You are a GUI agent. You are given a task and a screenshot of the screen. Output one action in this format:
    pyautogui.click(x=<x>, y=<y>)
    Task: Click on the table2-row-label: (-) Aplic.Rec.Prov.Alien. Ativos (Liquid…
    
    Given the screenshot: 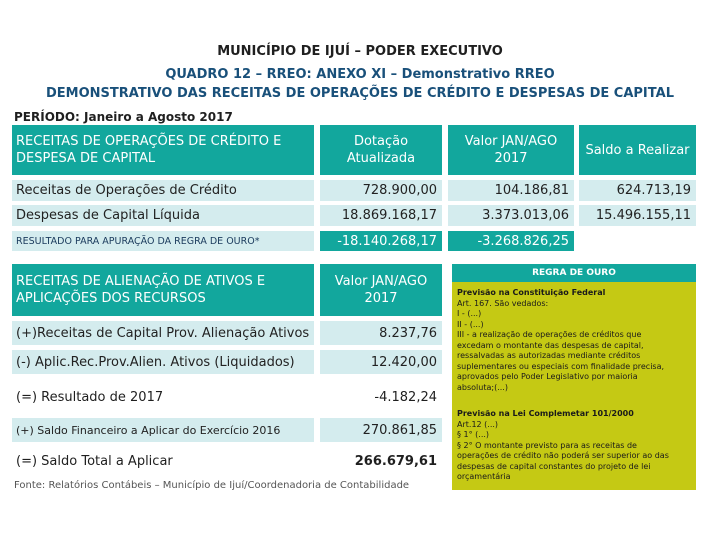 What is the action you would take?
    pyautogui.click(x=163, y=362)
    